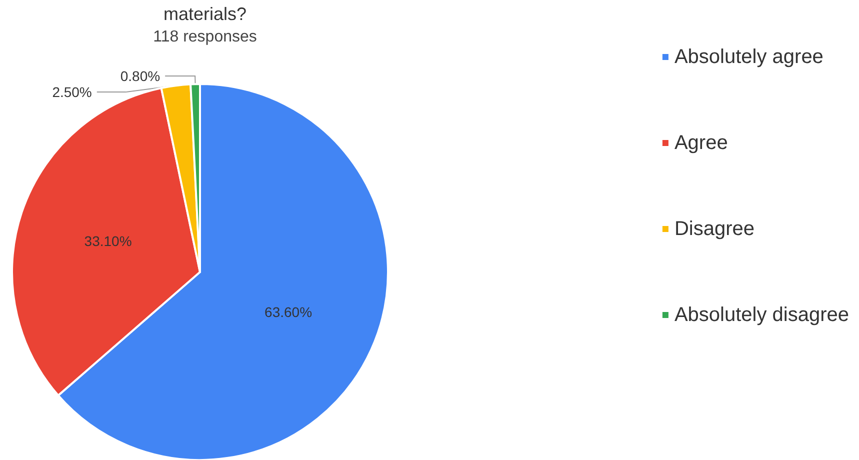 This screenshot has width=859, height=460. Describe the element at coordinates (288, 312) in the screenshot. I see `data-label: 63.60%` at that location.